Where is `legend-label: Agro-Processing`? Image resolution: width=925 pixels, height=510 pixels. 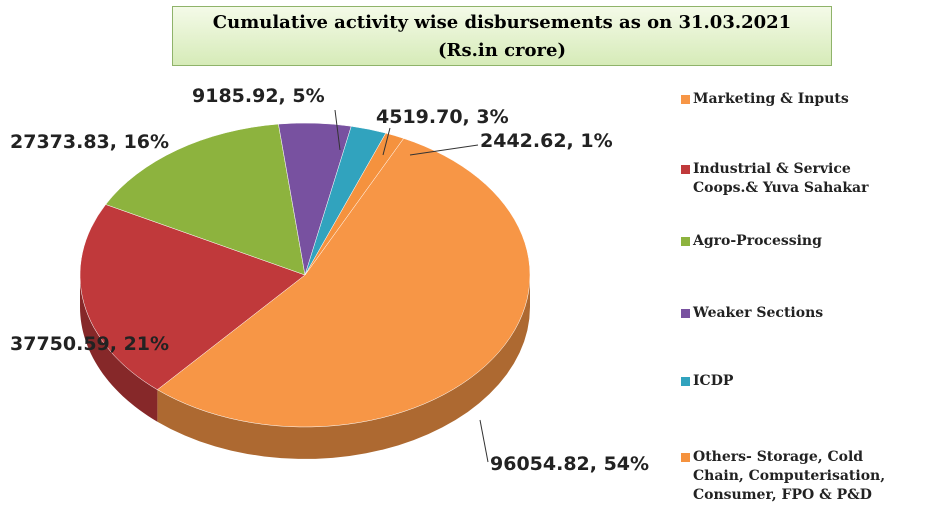
legend-label: Agro-Processing is located at coordinates (757, 241).